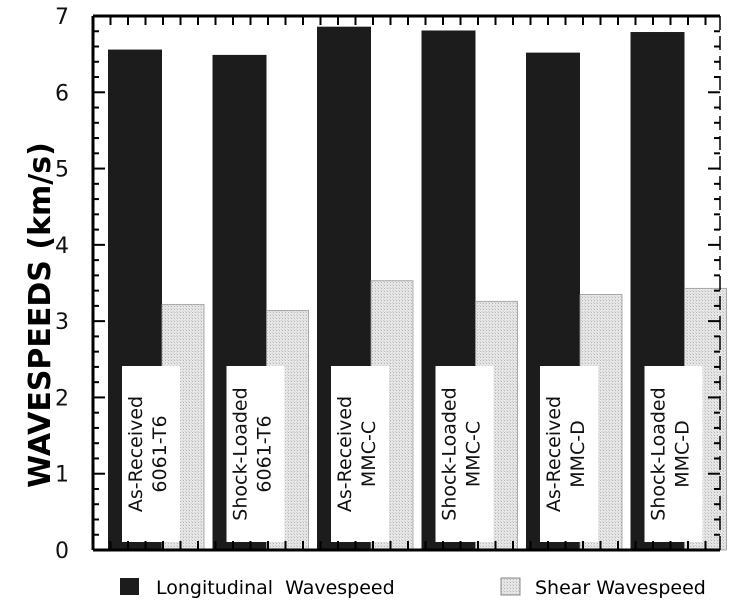  Describe the element at coordinates (129, 586) in the screenshot. I see `legend-swatch-longitudinal` at that location.